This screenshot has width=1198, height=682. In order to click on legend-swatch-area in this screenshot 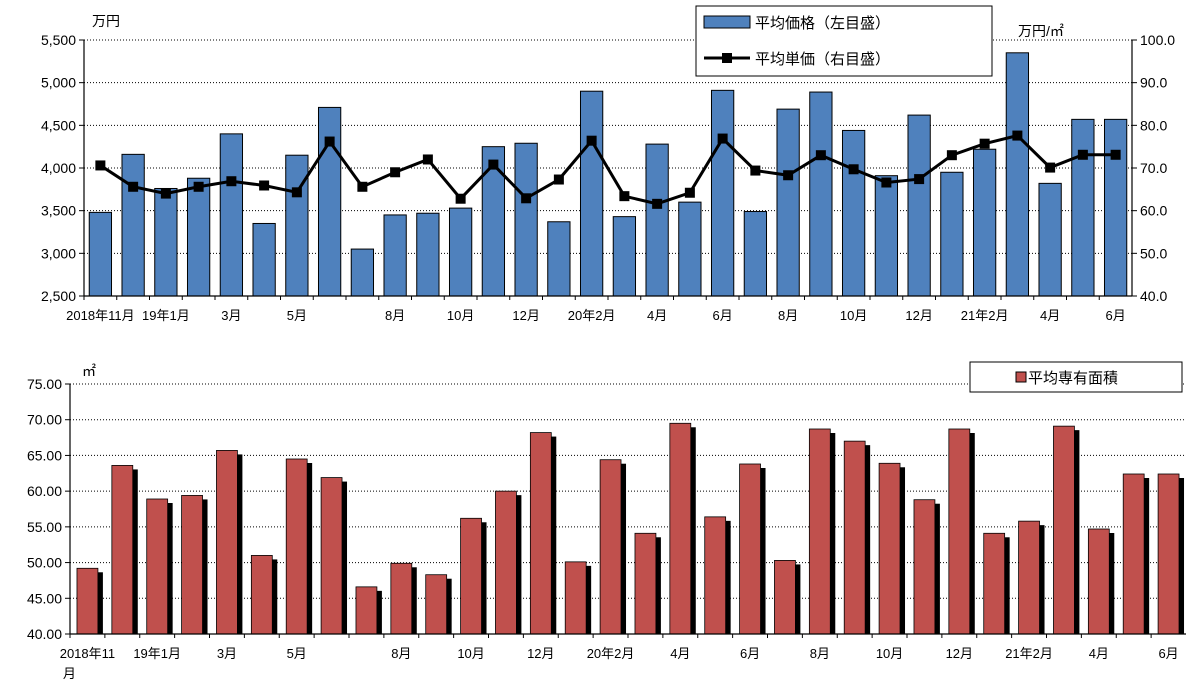, I will do `click(1021, 377)`.